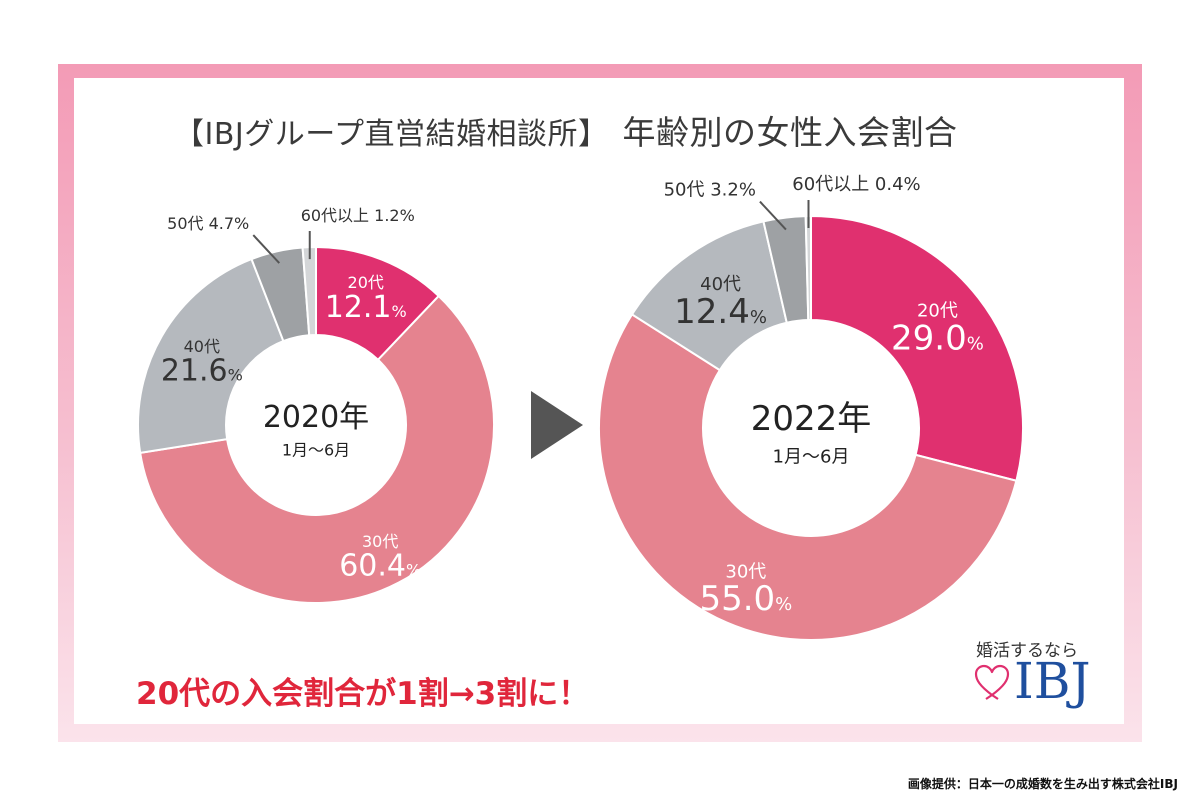 Image resolution: width=1200 pixels, height=800 pixels. What do you see at coordinates (366, 307) in the screenshot?
I see `slice-value-20s: 12.1%` at bounding box center [366, 307].